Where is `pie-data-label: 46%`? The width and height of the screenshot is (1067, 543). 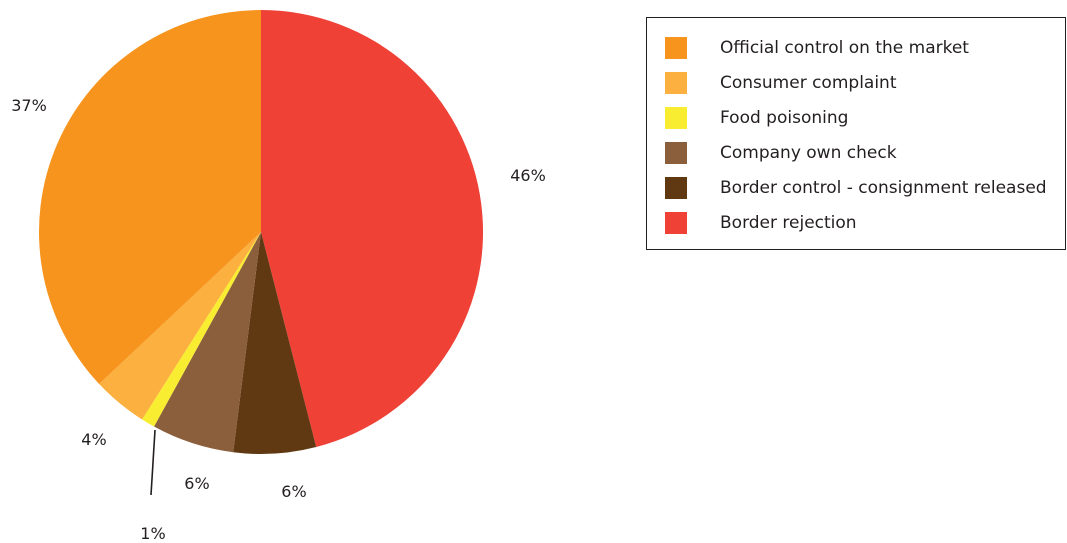
pie-data-label: 46% is located at coordinates (528, 175).